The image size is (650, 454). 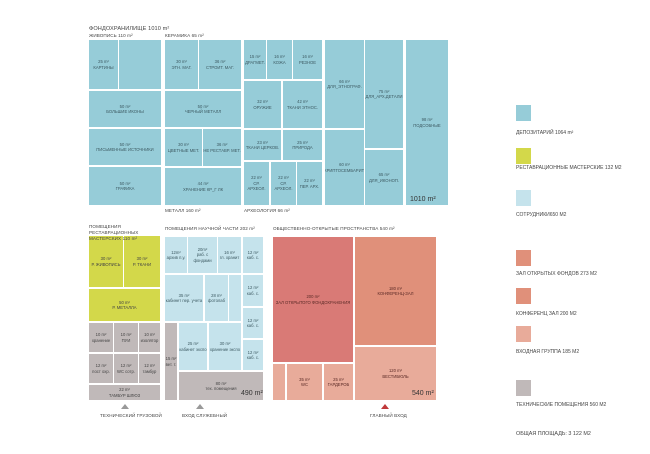 What do you see at coordinates (203, 189) in the screenshot?
I see `room-name: ХРАНЕНИЕ КР_Г ЛК` at bounding box center [203, 189].